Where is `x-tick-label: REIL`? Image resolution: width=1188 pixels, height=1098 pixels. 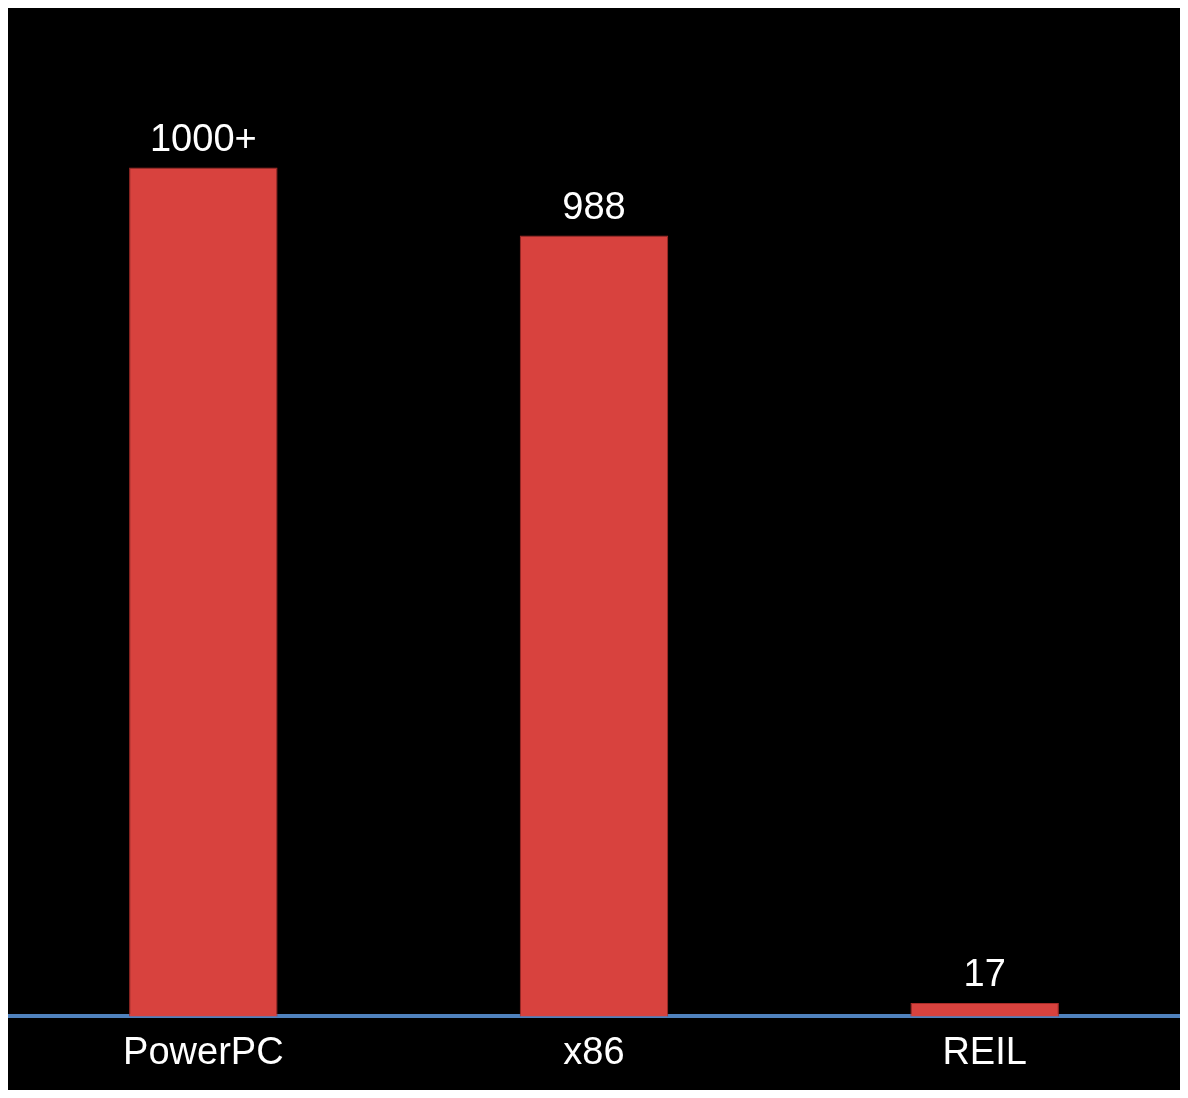
x-tick-label: REIL is located at coordinates (984, 1050).